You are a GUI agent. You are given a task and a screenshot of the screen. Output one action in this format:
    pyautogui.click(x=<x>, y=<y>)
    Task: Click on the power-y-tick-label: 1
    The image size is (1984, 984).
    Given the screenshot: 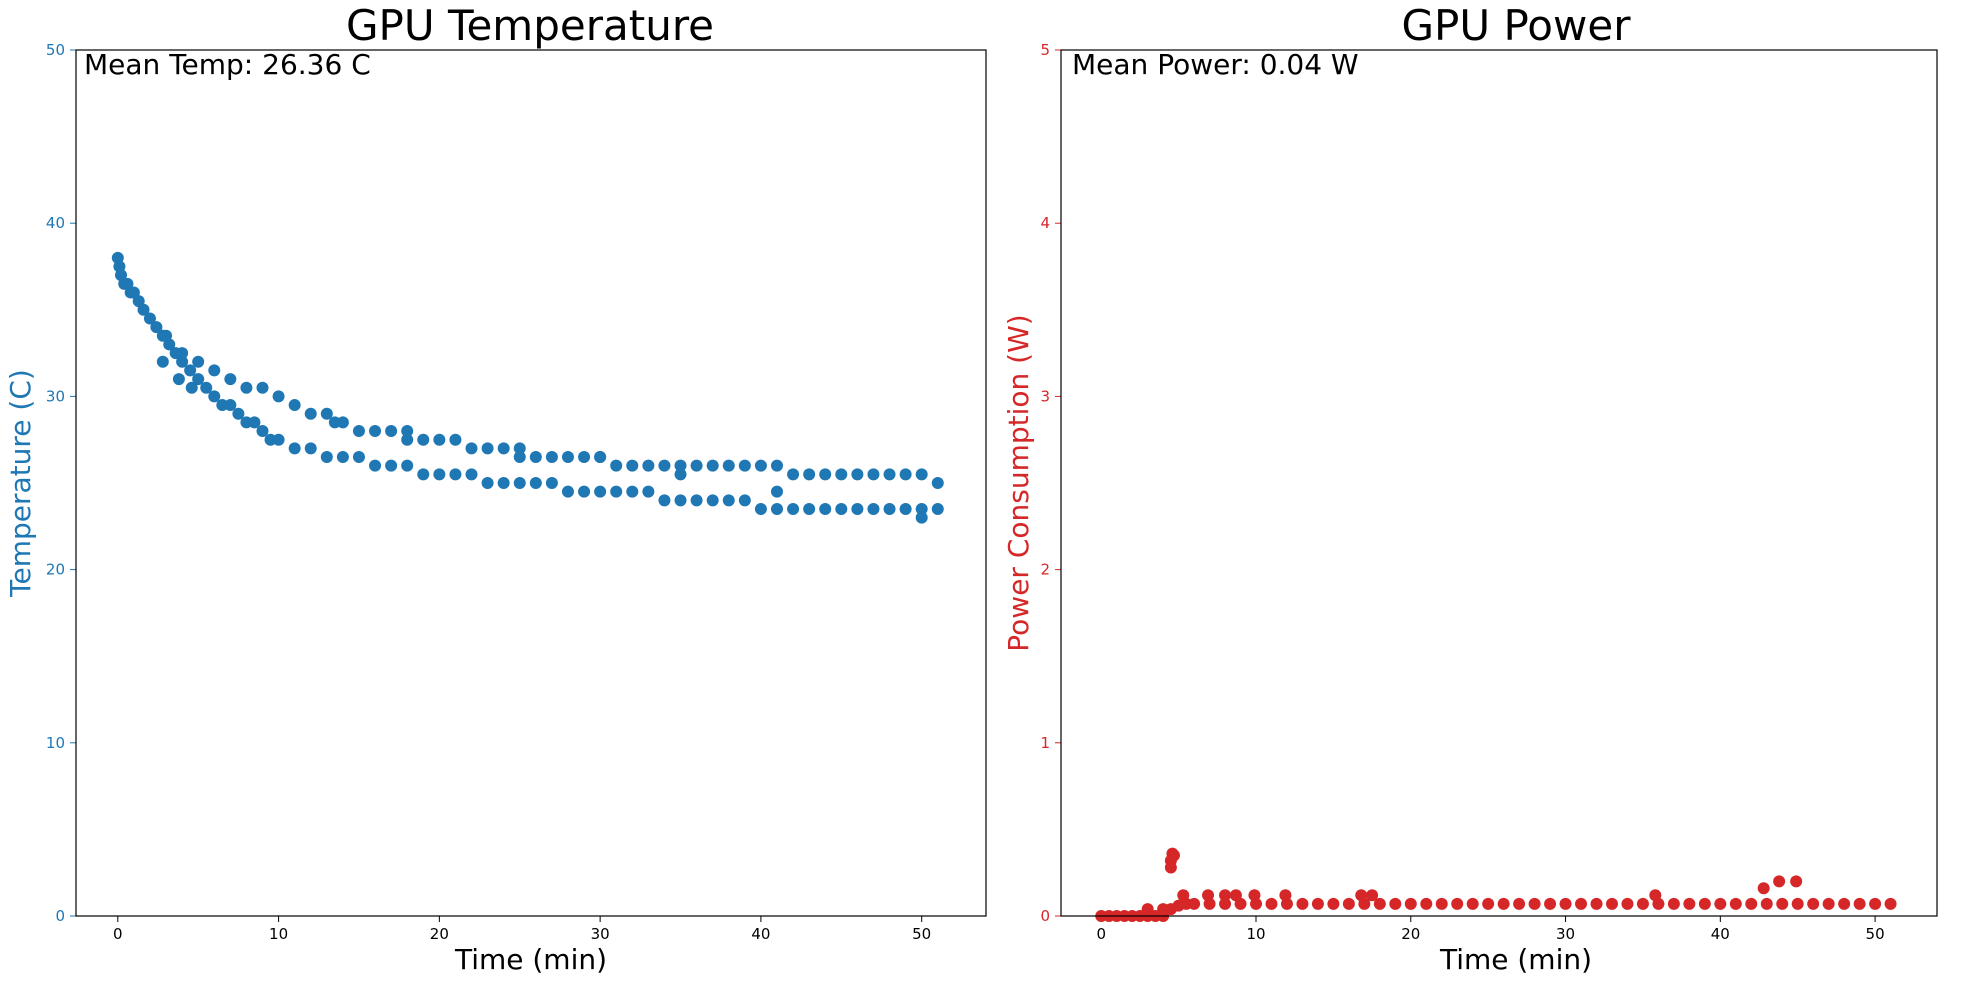 What is the action you would take?
    pyautogui.click(x=1045, y=743)
    